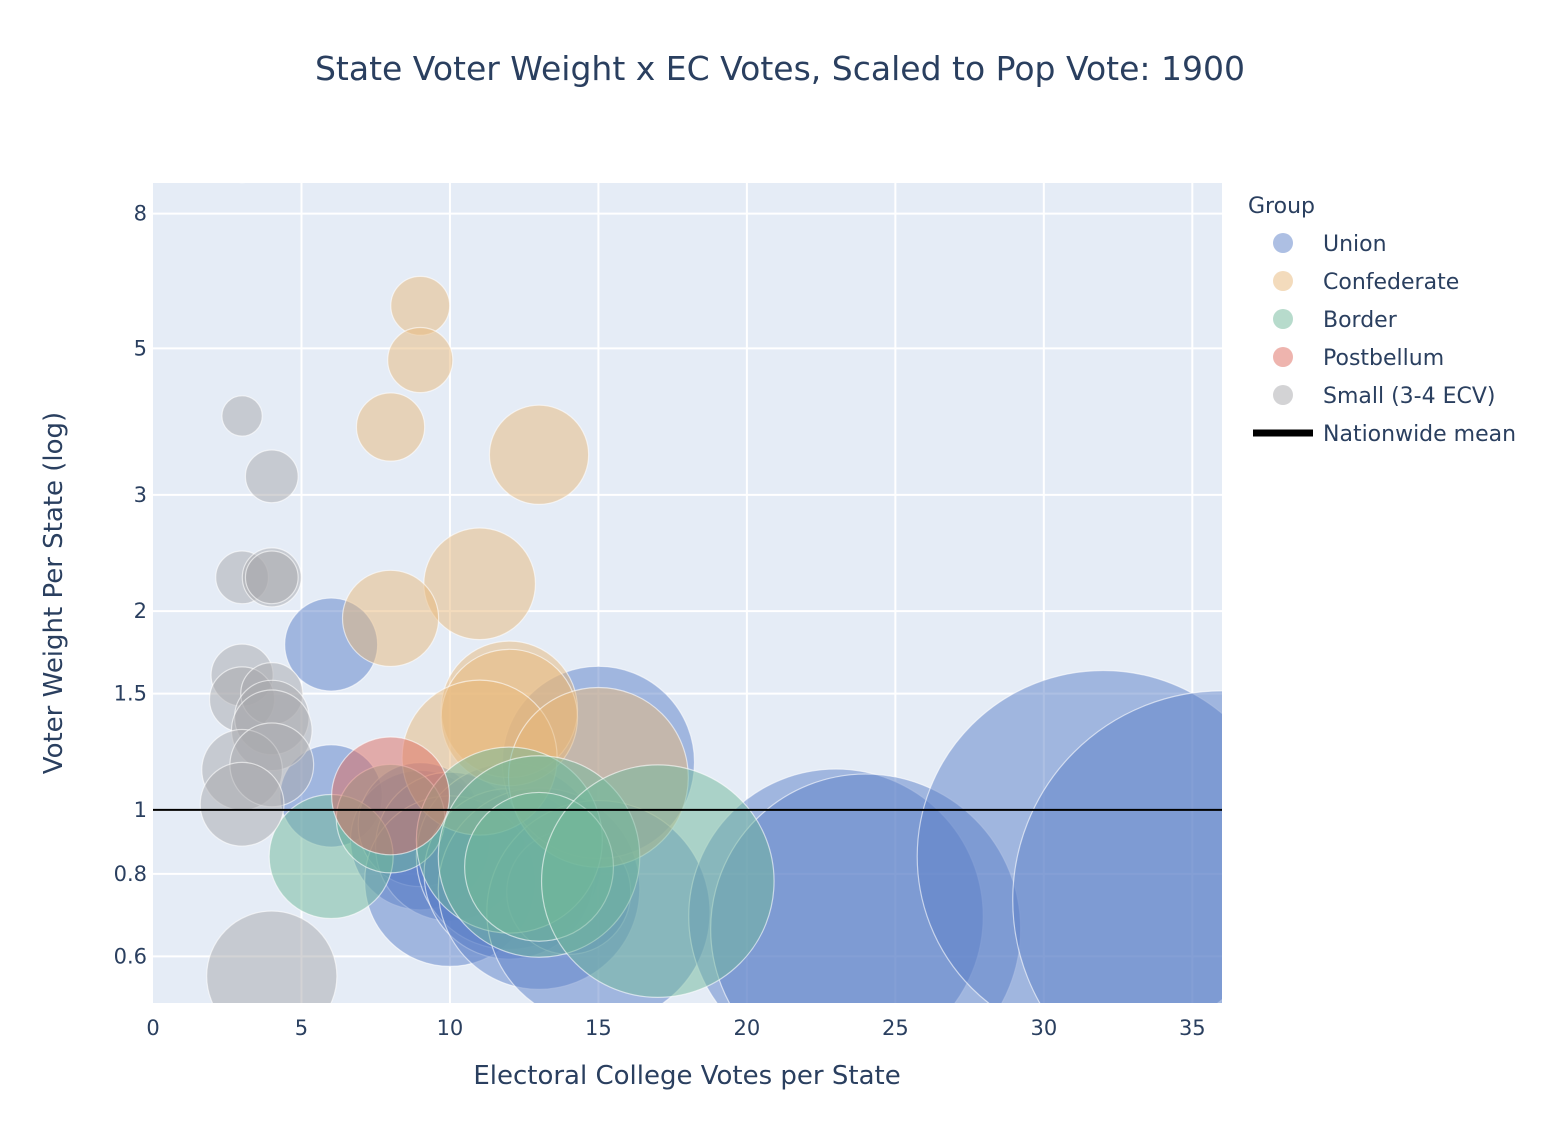 The image size is (1564, 1134). Describe the element at coordinates (747, 1028) in the screenshot. I see `x-tick-label: 20` at that location.